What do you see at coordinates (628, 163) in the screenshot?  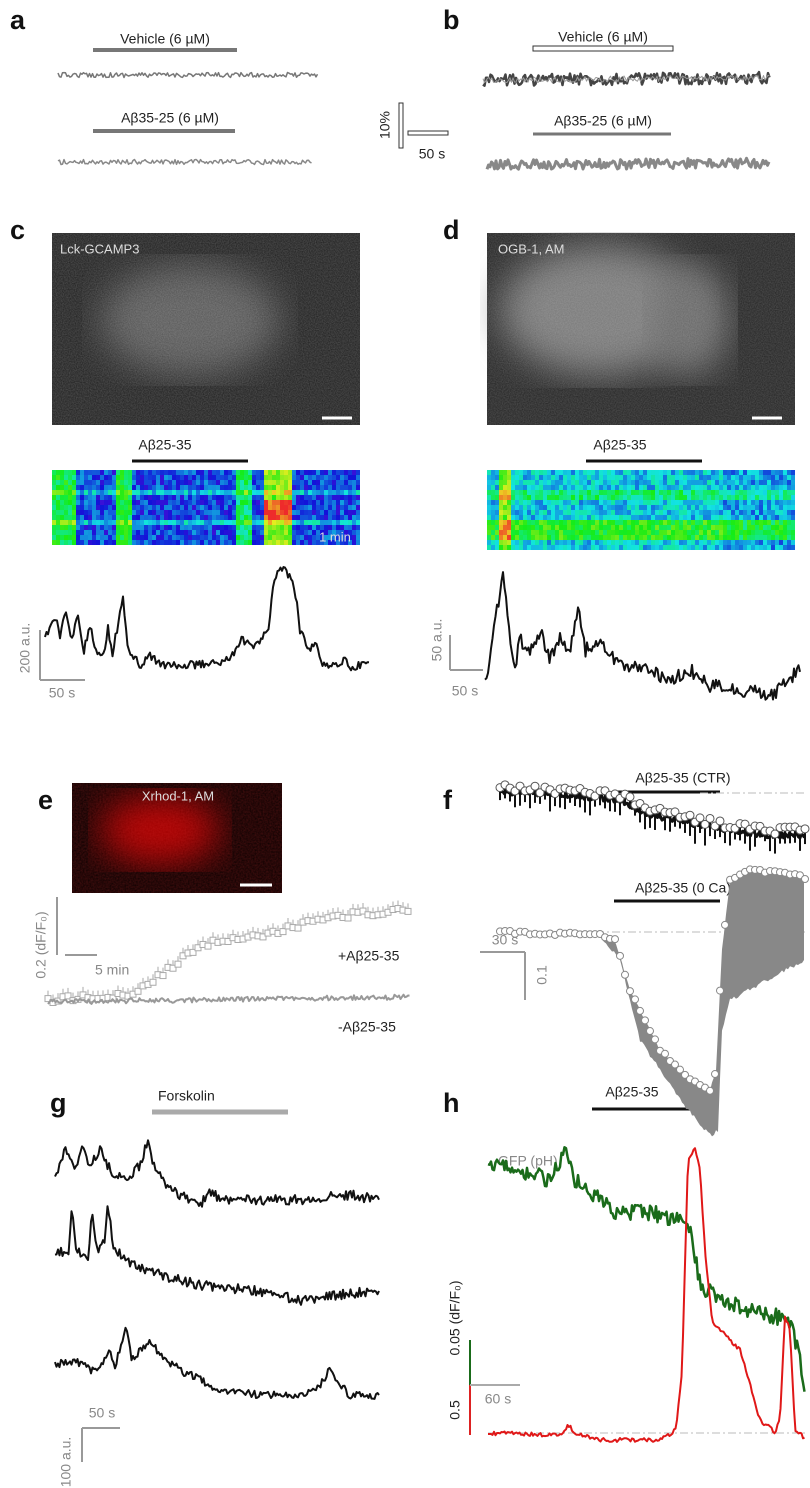 I see `trace` at bounding box center [628, 163].